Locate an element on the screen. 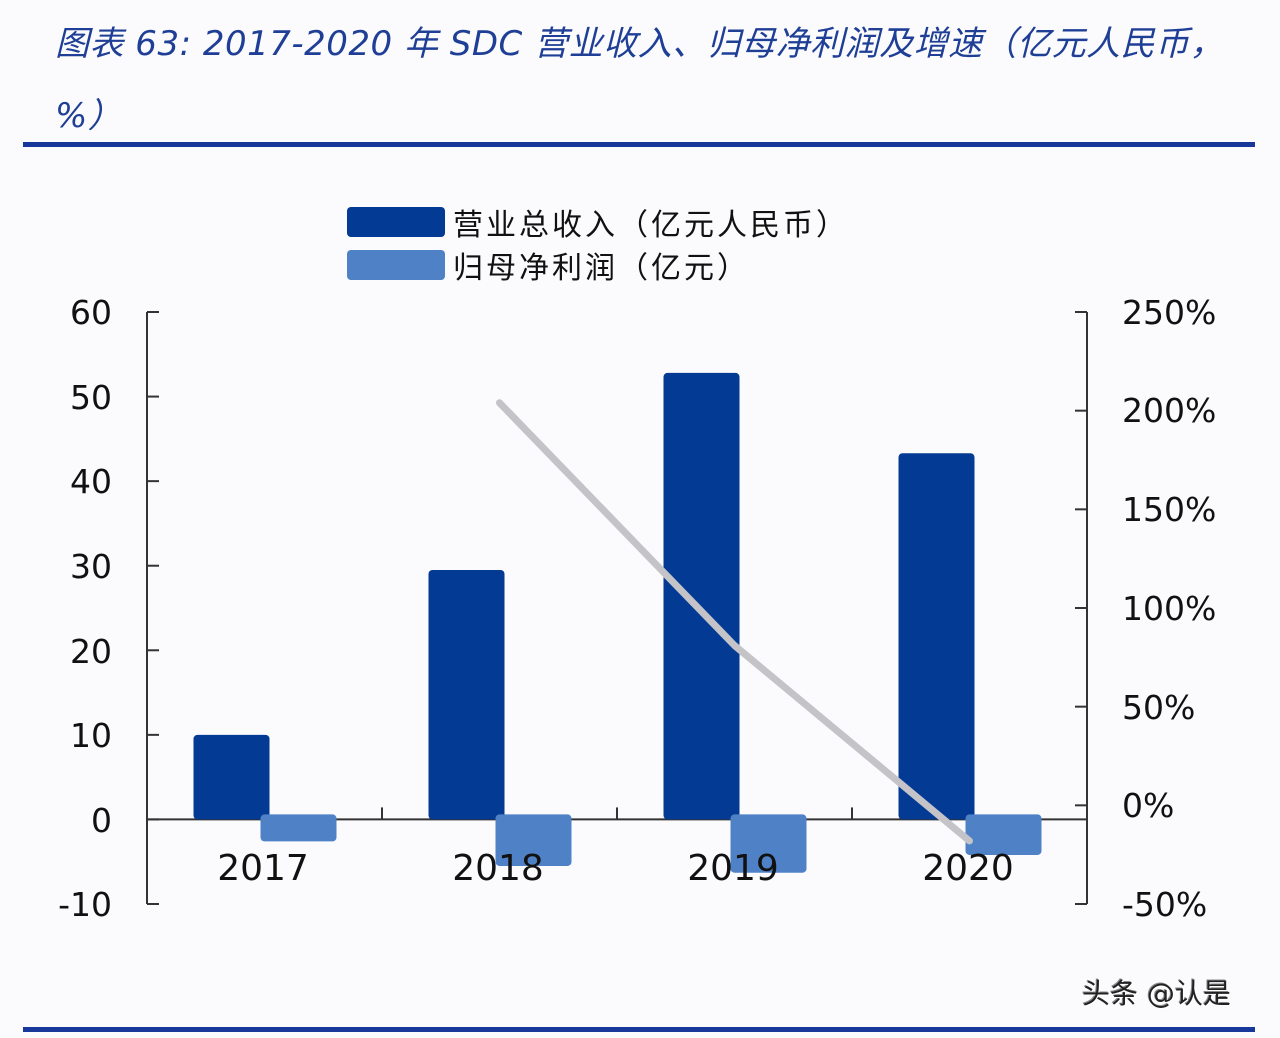 The height and width of the screenshot is (1038, 1280). left-axis-label: 10 is located at coordinates (91, 735).